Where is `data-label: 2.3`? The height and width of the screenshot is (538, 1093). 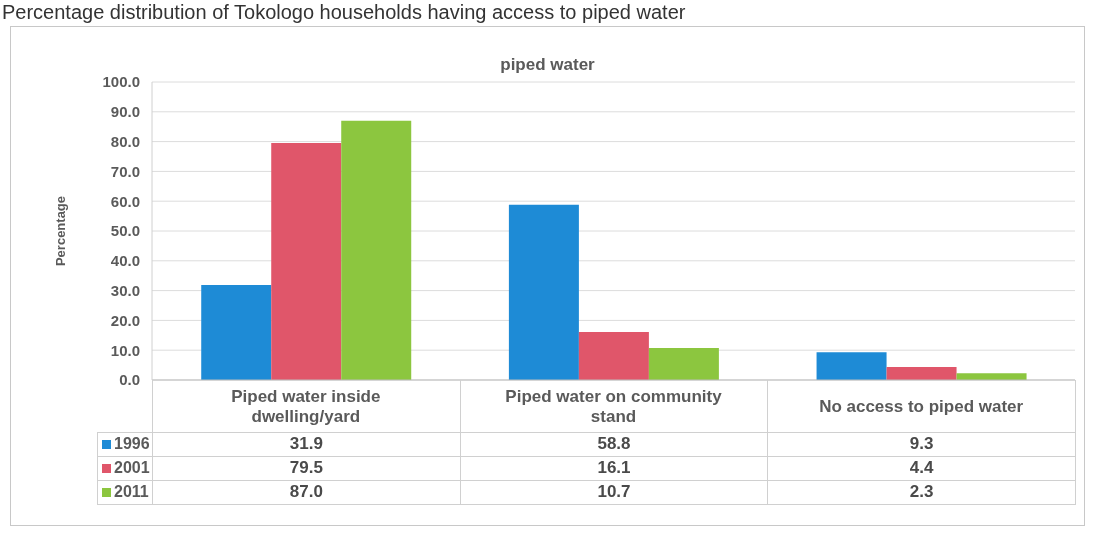
data-label: 2.3 is located at coordinates (921, 492).